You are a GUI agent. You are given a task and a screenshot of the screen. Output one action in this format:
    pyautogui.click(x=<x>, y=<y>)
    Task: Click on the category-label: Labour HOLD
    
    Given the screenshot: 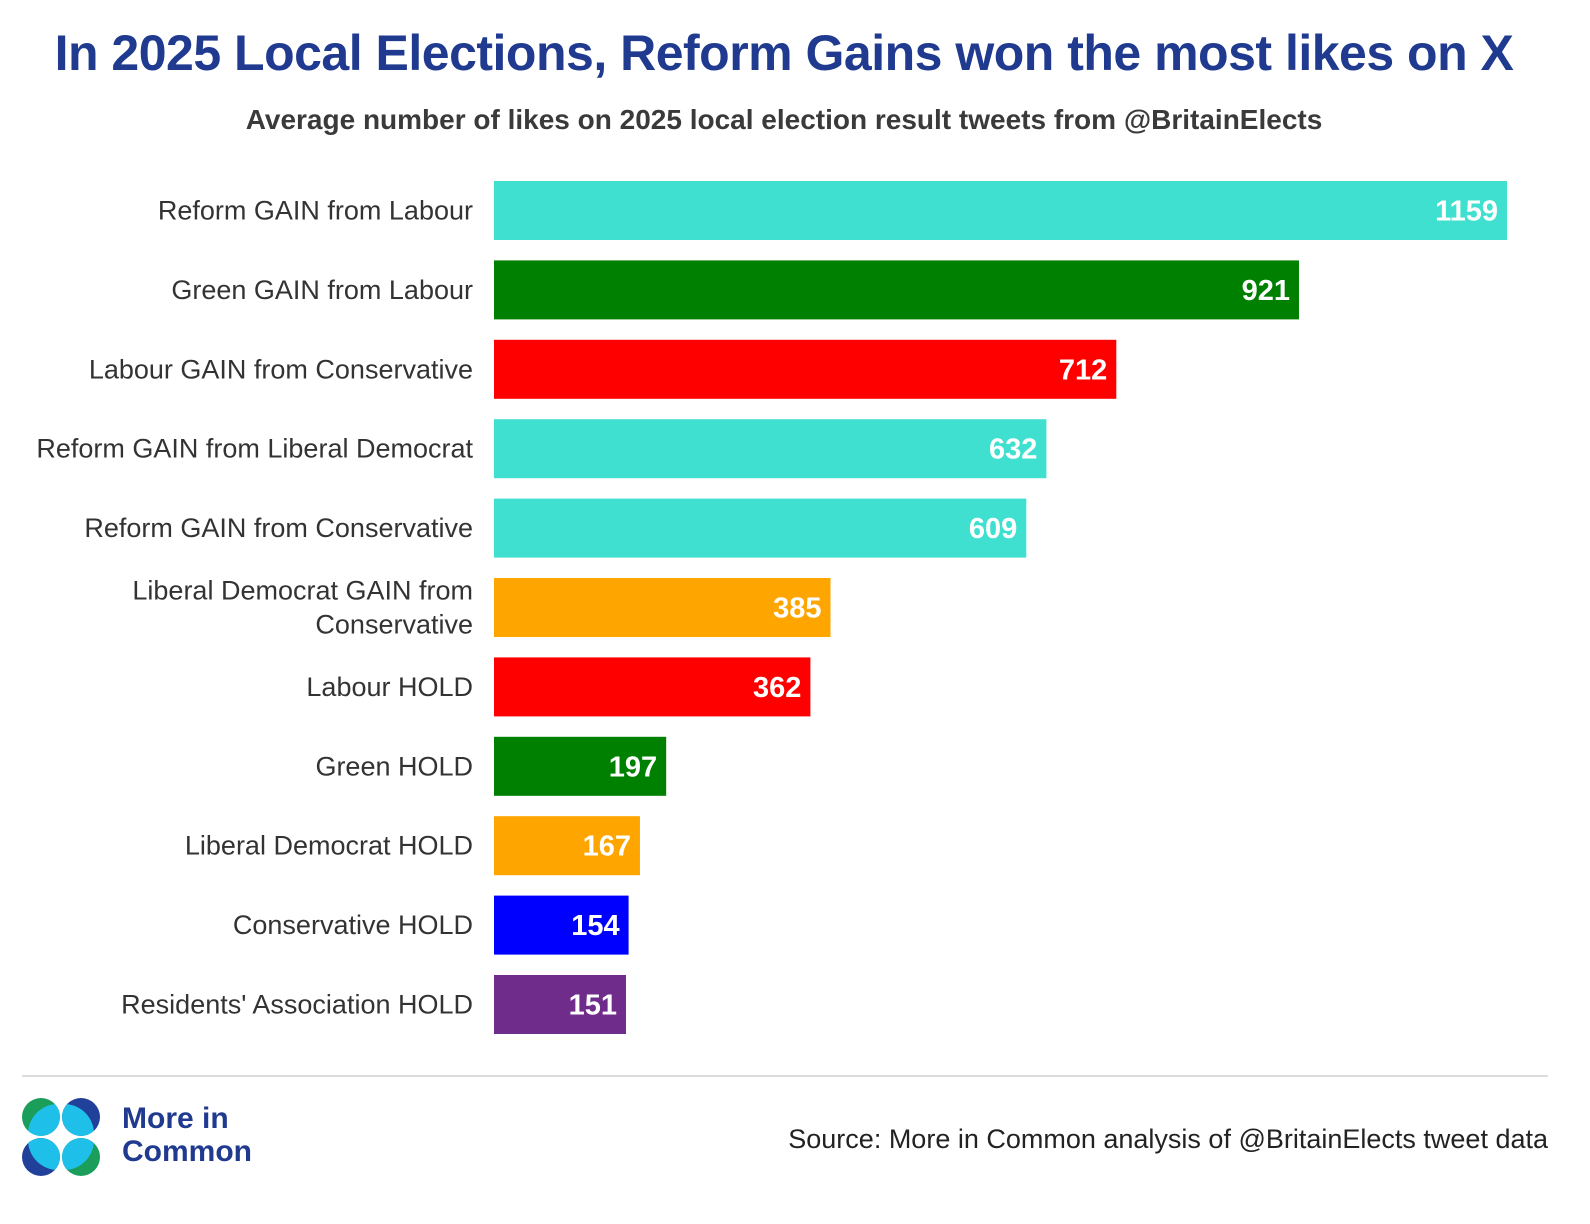 What is the action you would take?
    pyautogui.click(x=389, y=687)
    